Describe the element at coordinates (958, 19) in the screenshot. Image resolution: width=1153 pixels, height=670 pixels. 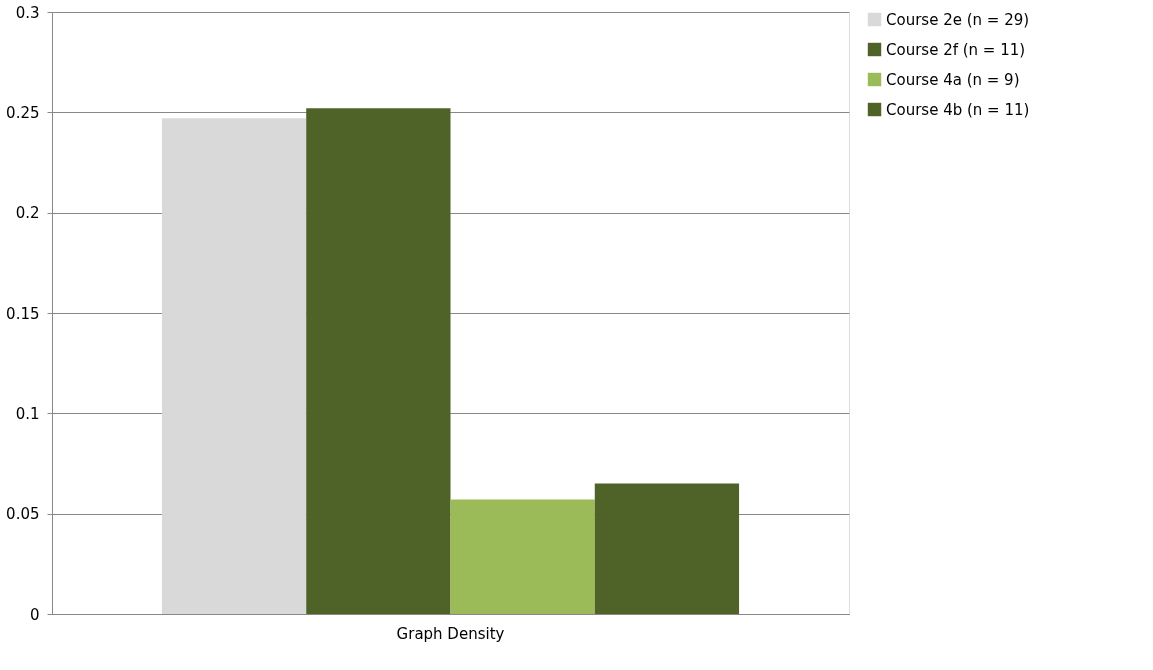
I see `legend-label: Course 2e (n = 29)` at that location.